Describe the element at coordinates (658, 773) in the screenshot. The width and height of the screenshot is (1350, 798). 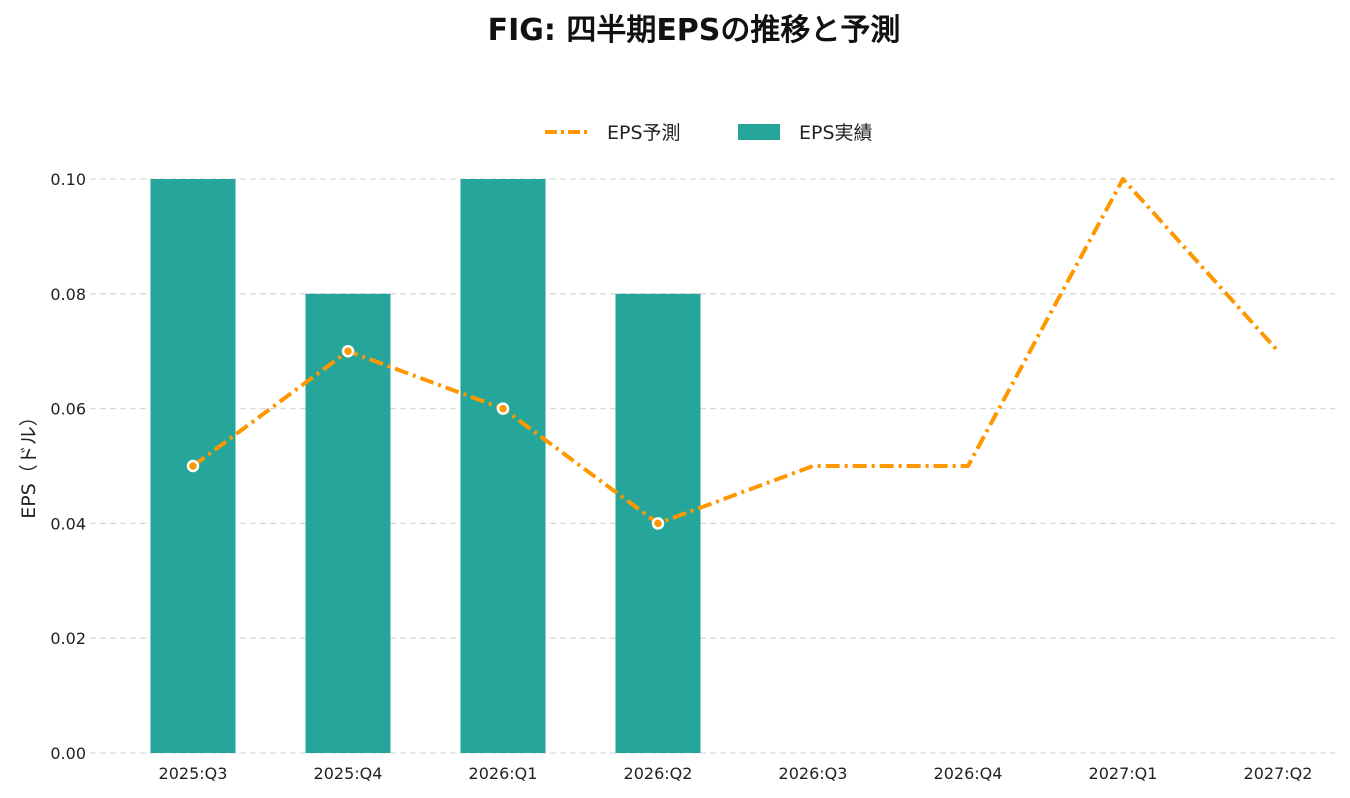
I see `x-tick-label: 2026:Q2` at that location.